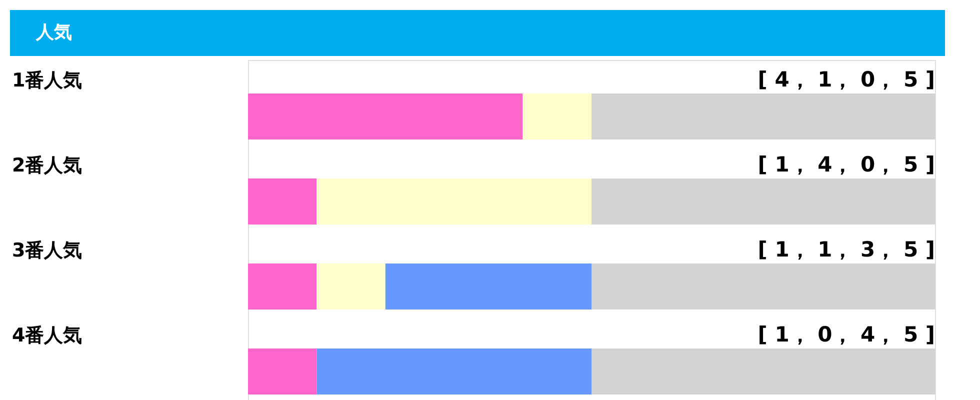 The height and width of the screenshot is (400, 980). I want to click on annotation: [ 4， 1， 0， 5 ], so click(846, 80).